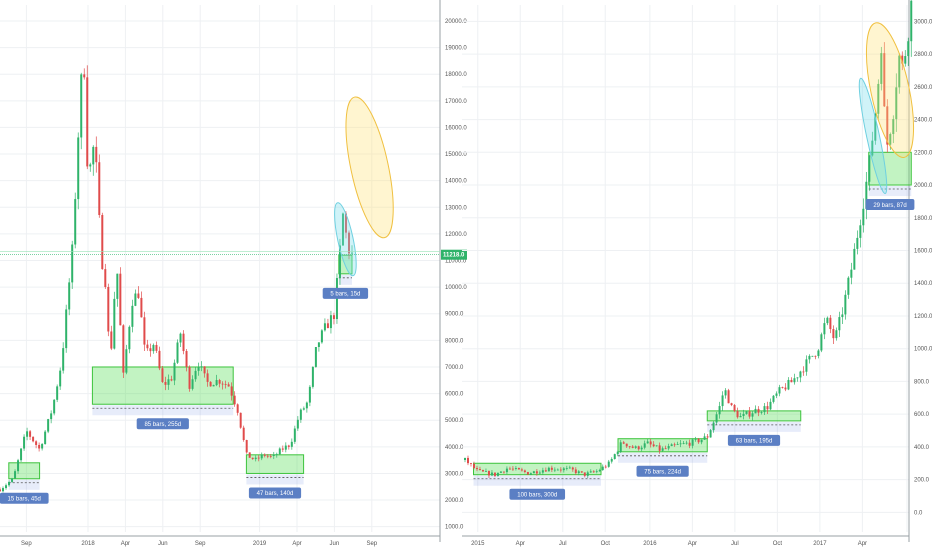  Describe the element at coordinates (650, 544) in the screenshot. I see `x-tick-label: 2016` at that location.